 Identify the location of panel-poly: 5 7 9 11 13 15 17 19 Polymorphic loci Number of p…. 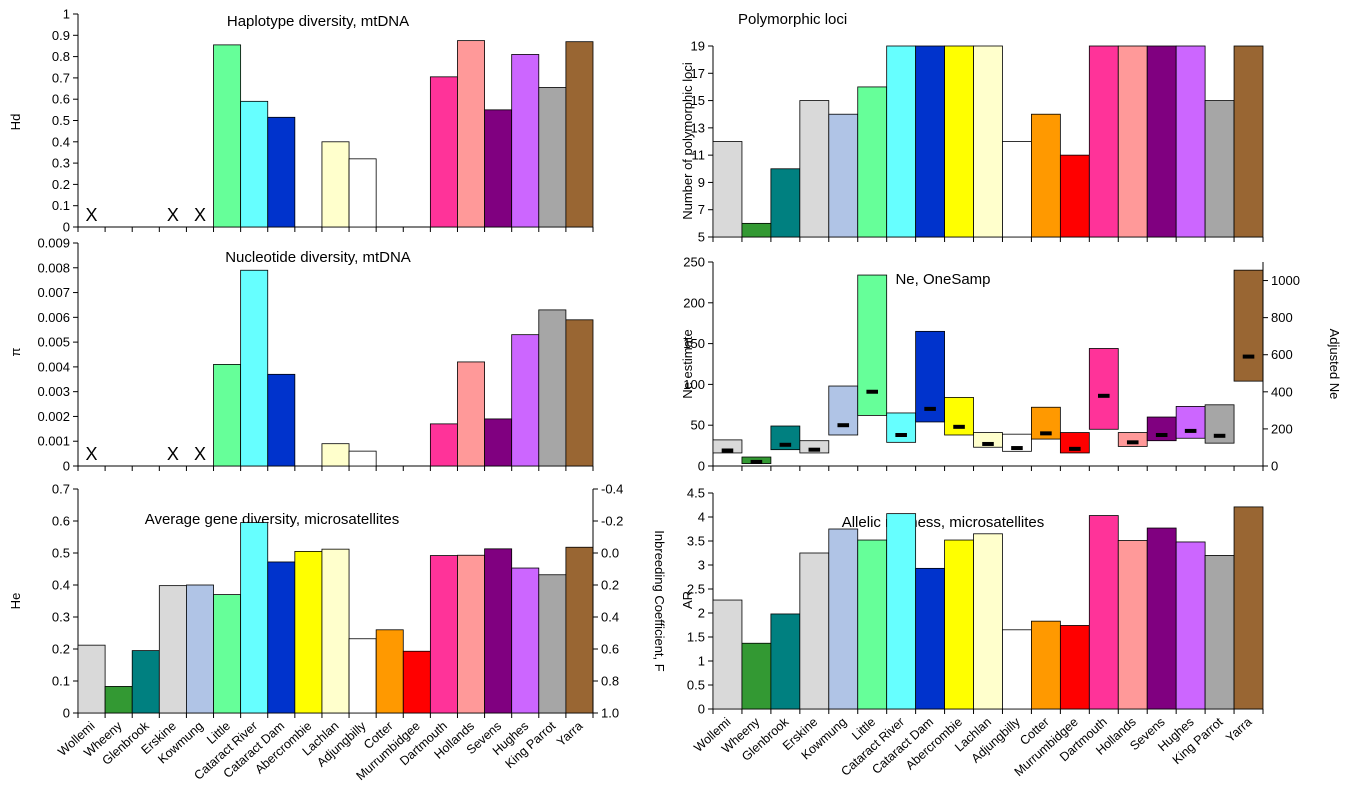
(972, 128).